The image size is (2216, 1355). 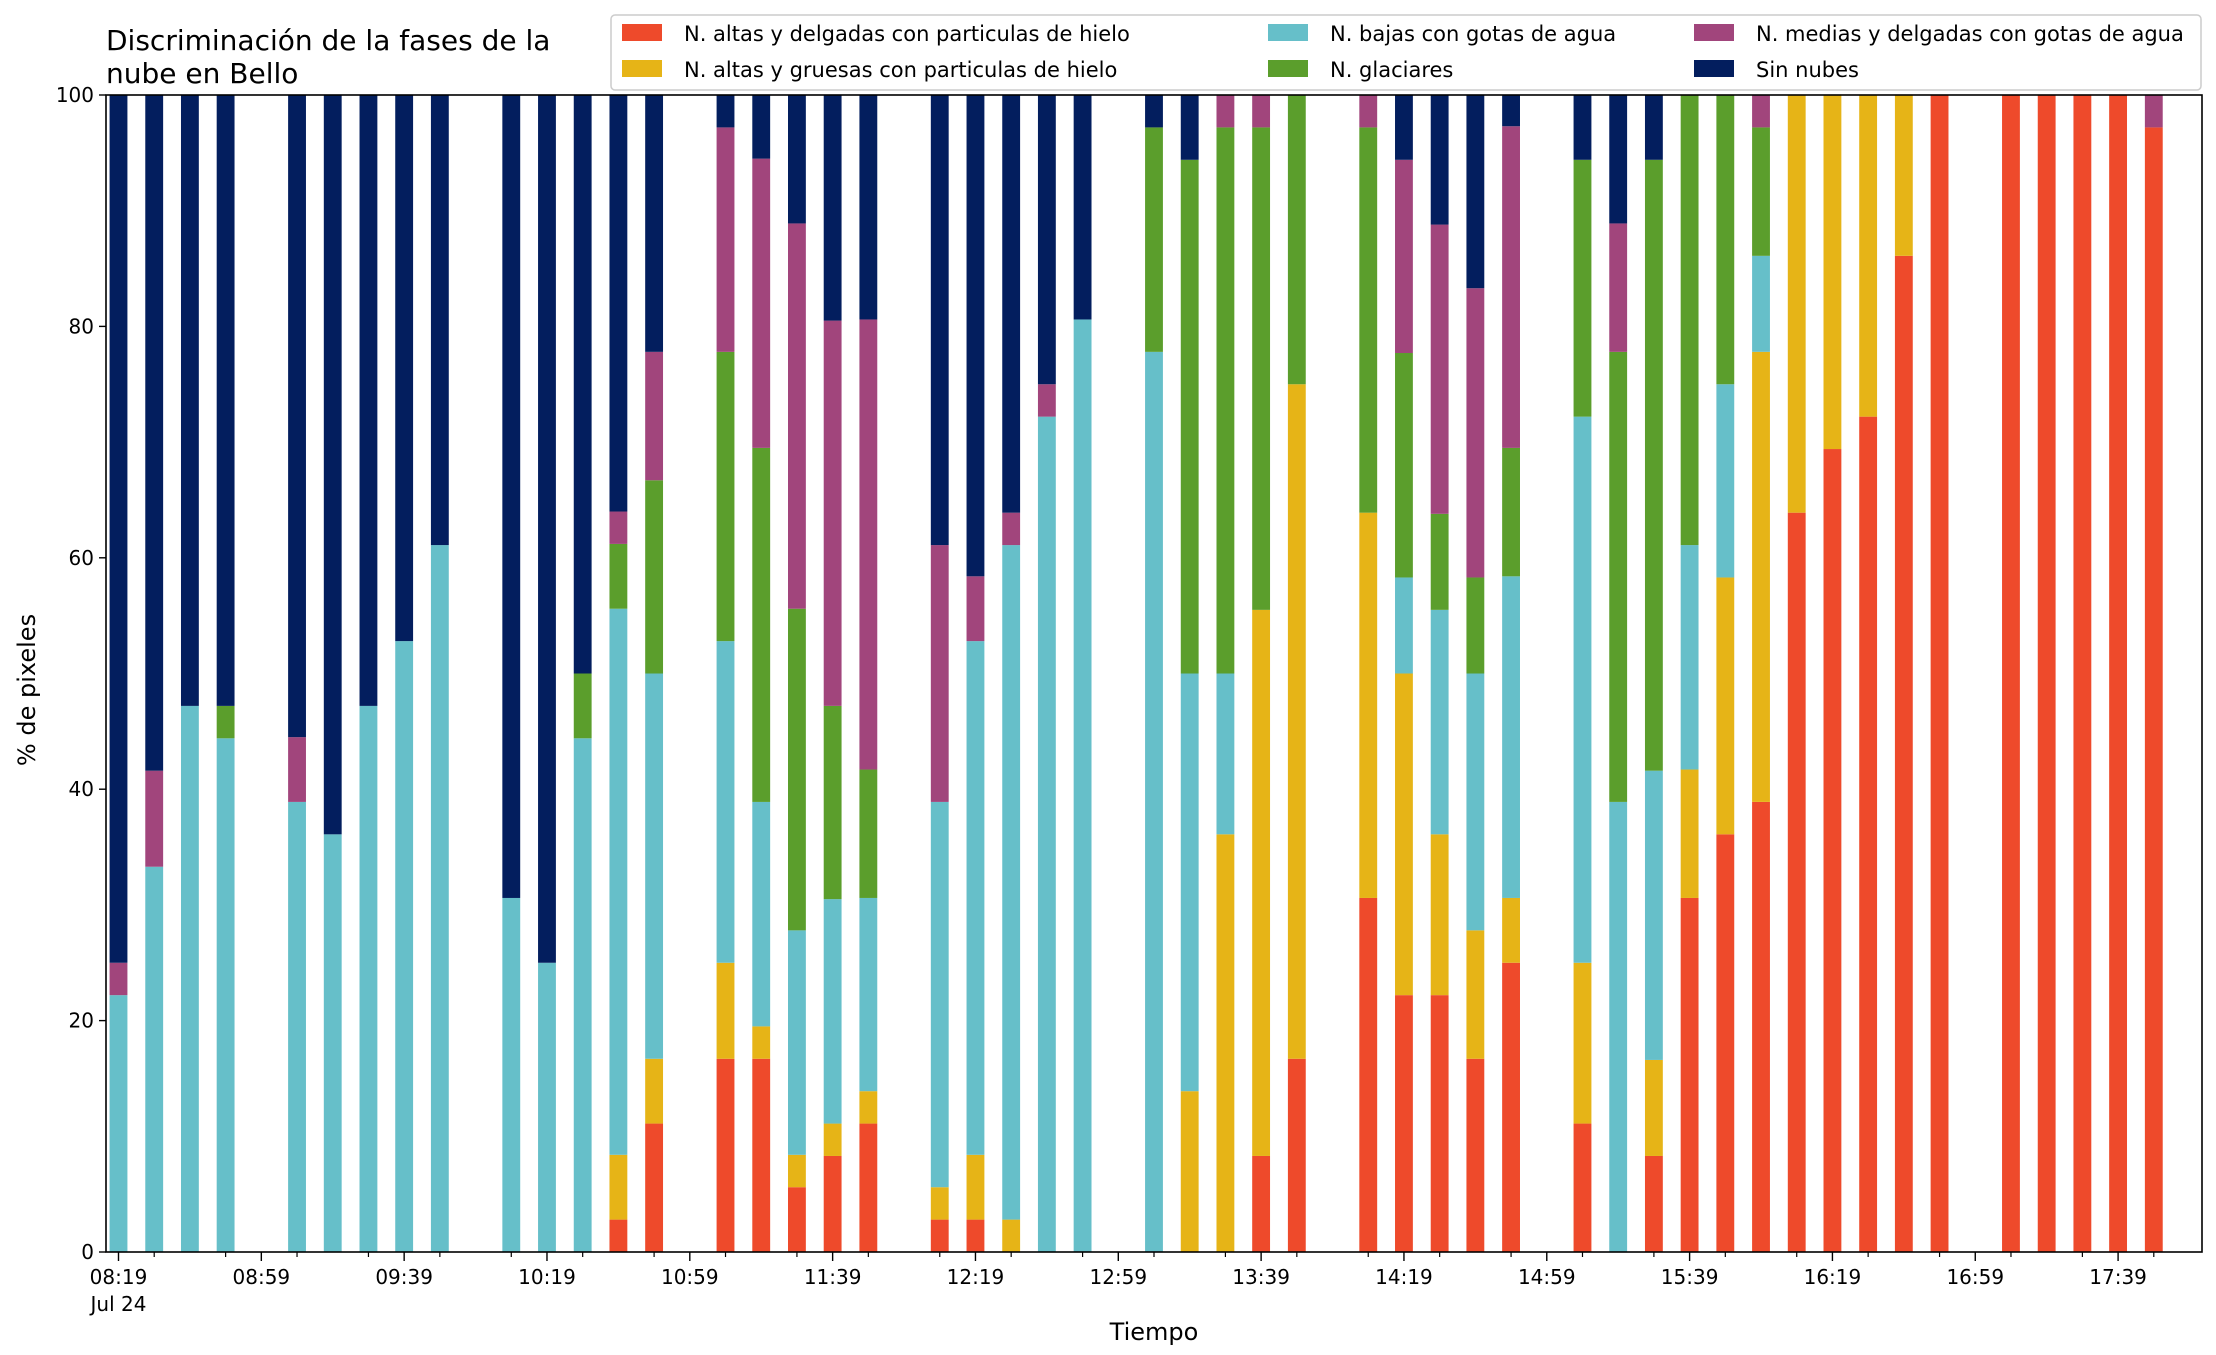 What do you see at coordinates (1807, 70) in the screenshot?
I see `legend-label-sin_nubes: Sin nubes` at bounding box center [1807, 70].